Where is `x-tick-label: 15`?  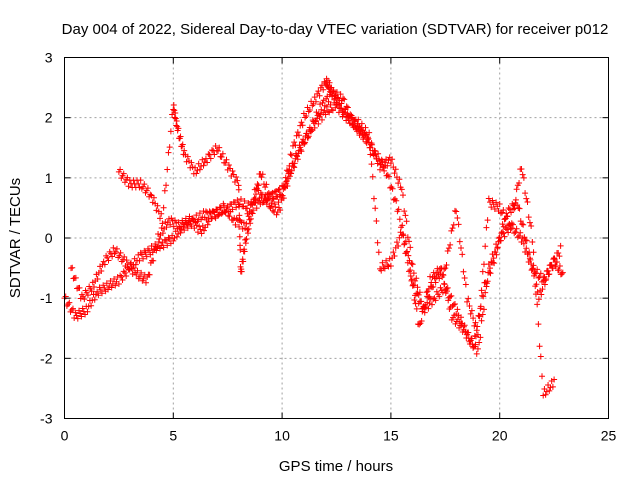
x-tick-label: 15 is located at coordinates (391, 436).